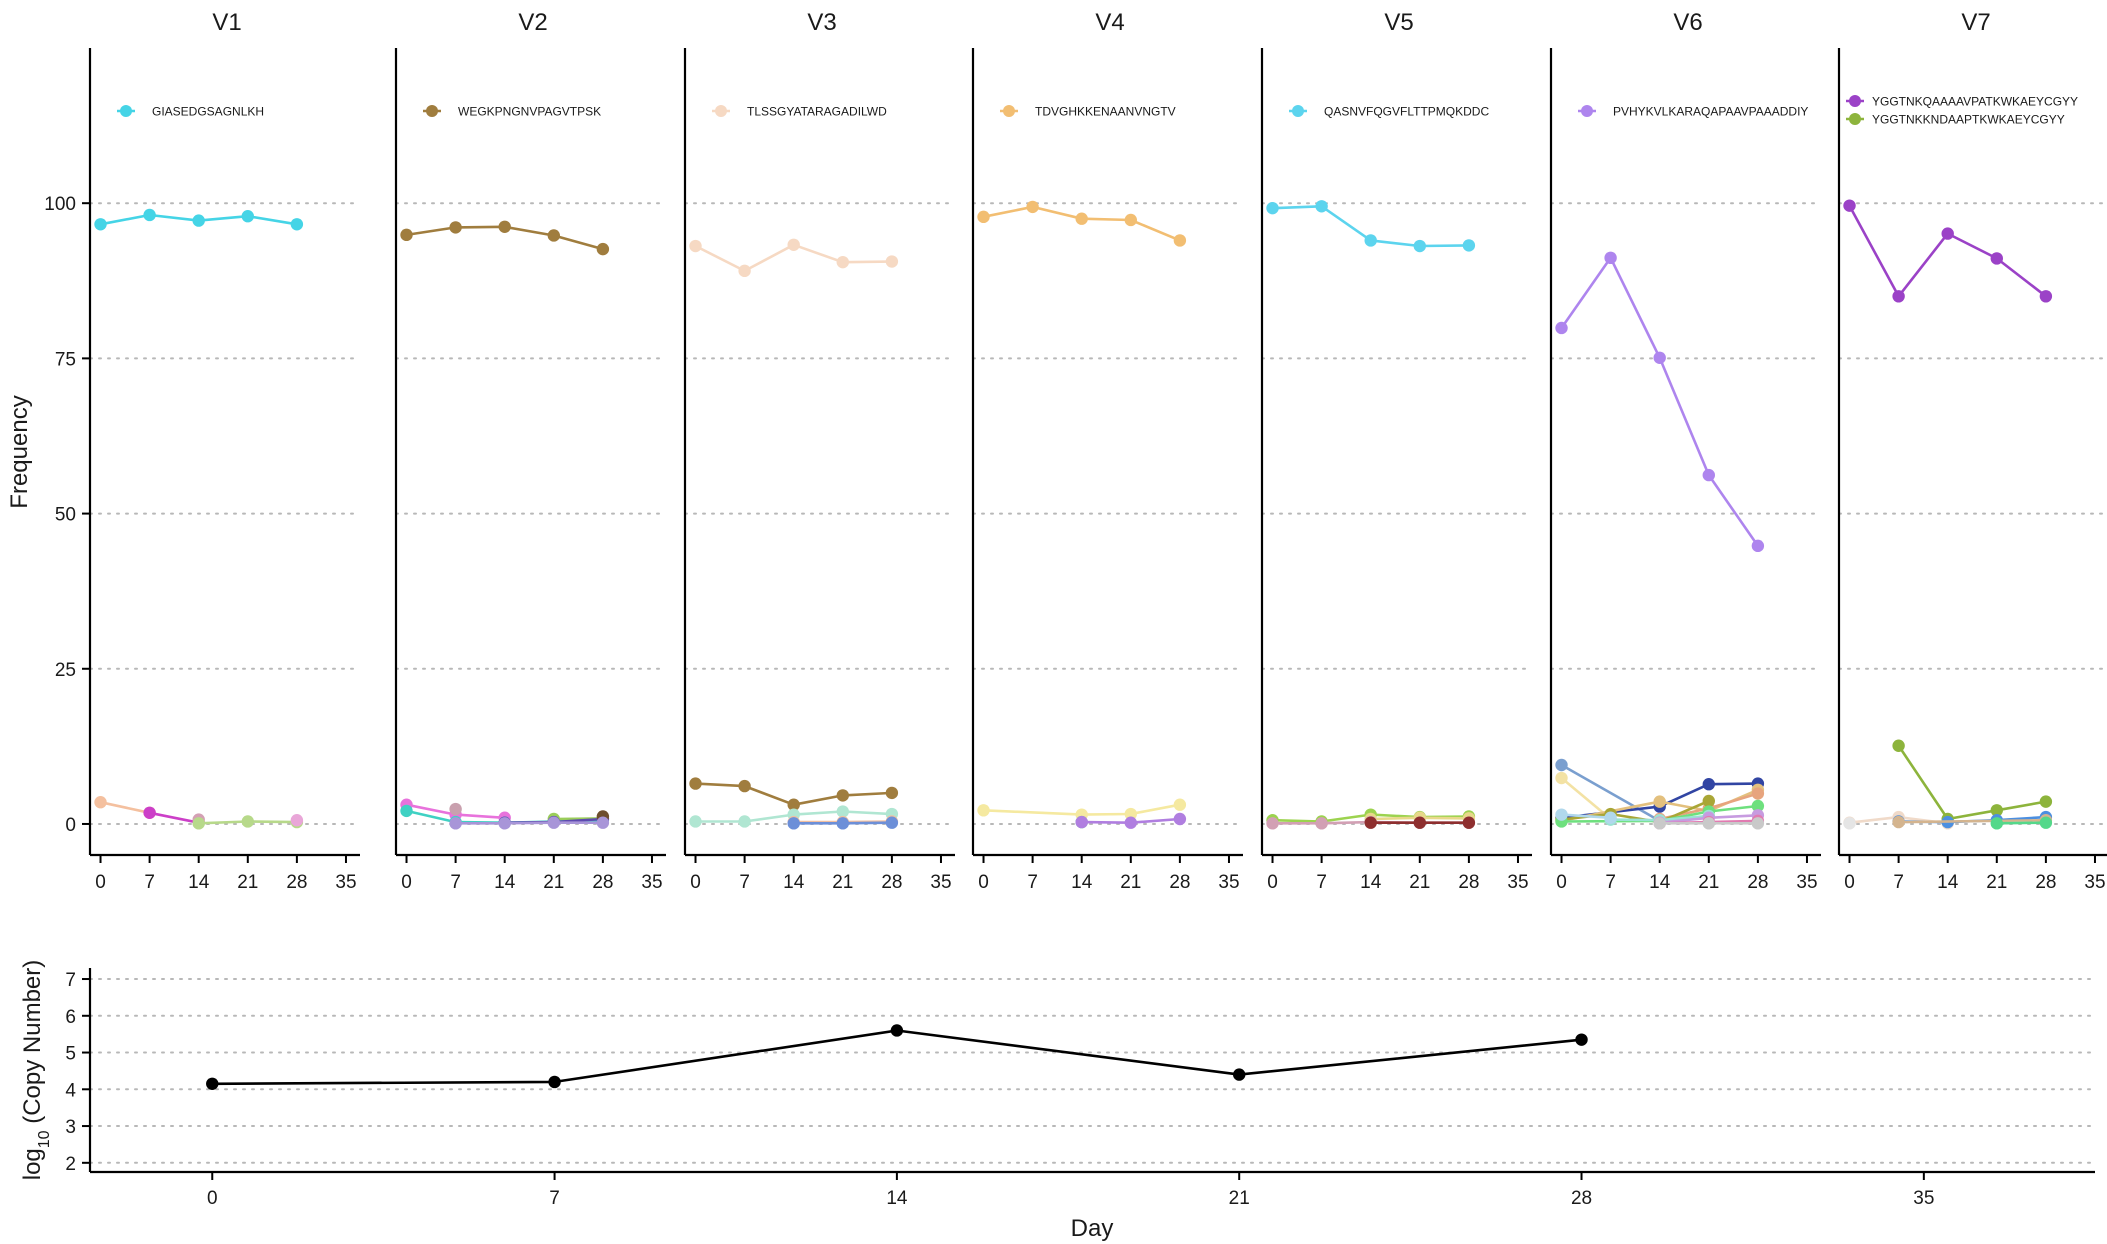 The height and width of the screenshot is (1244, 2107). What do you see at coordinates (1693, 112) in the screenshot?
I see `legend-entry: PVHYKVLKARAQAPAAVPAAADDIY` at bounding box center [1693, 112].